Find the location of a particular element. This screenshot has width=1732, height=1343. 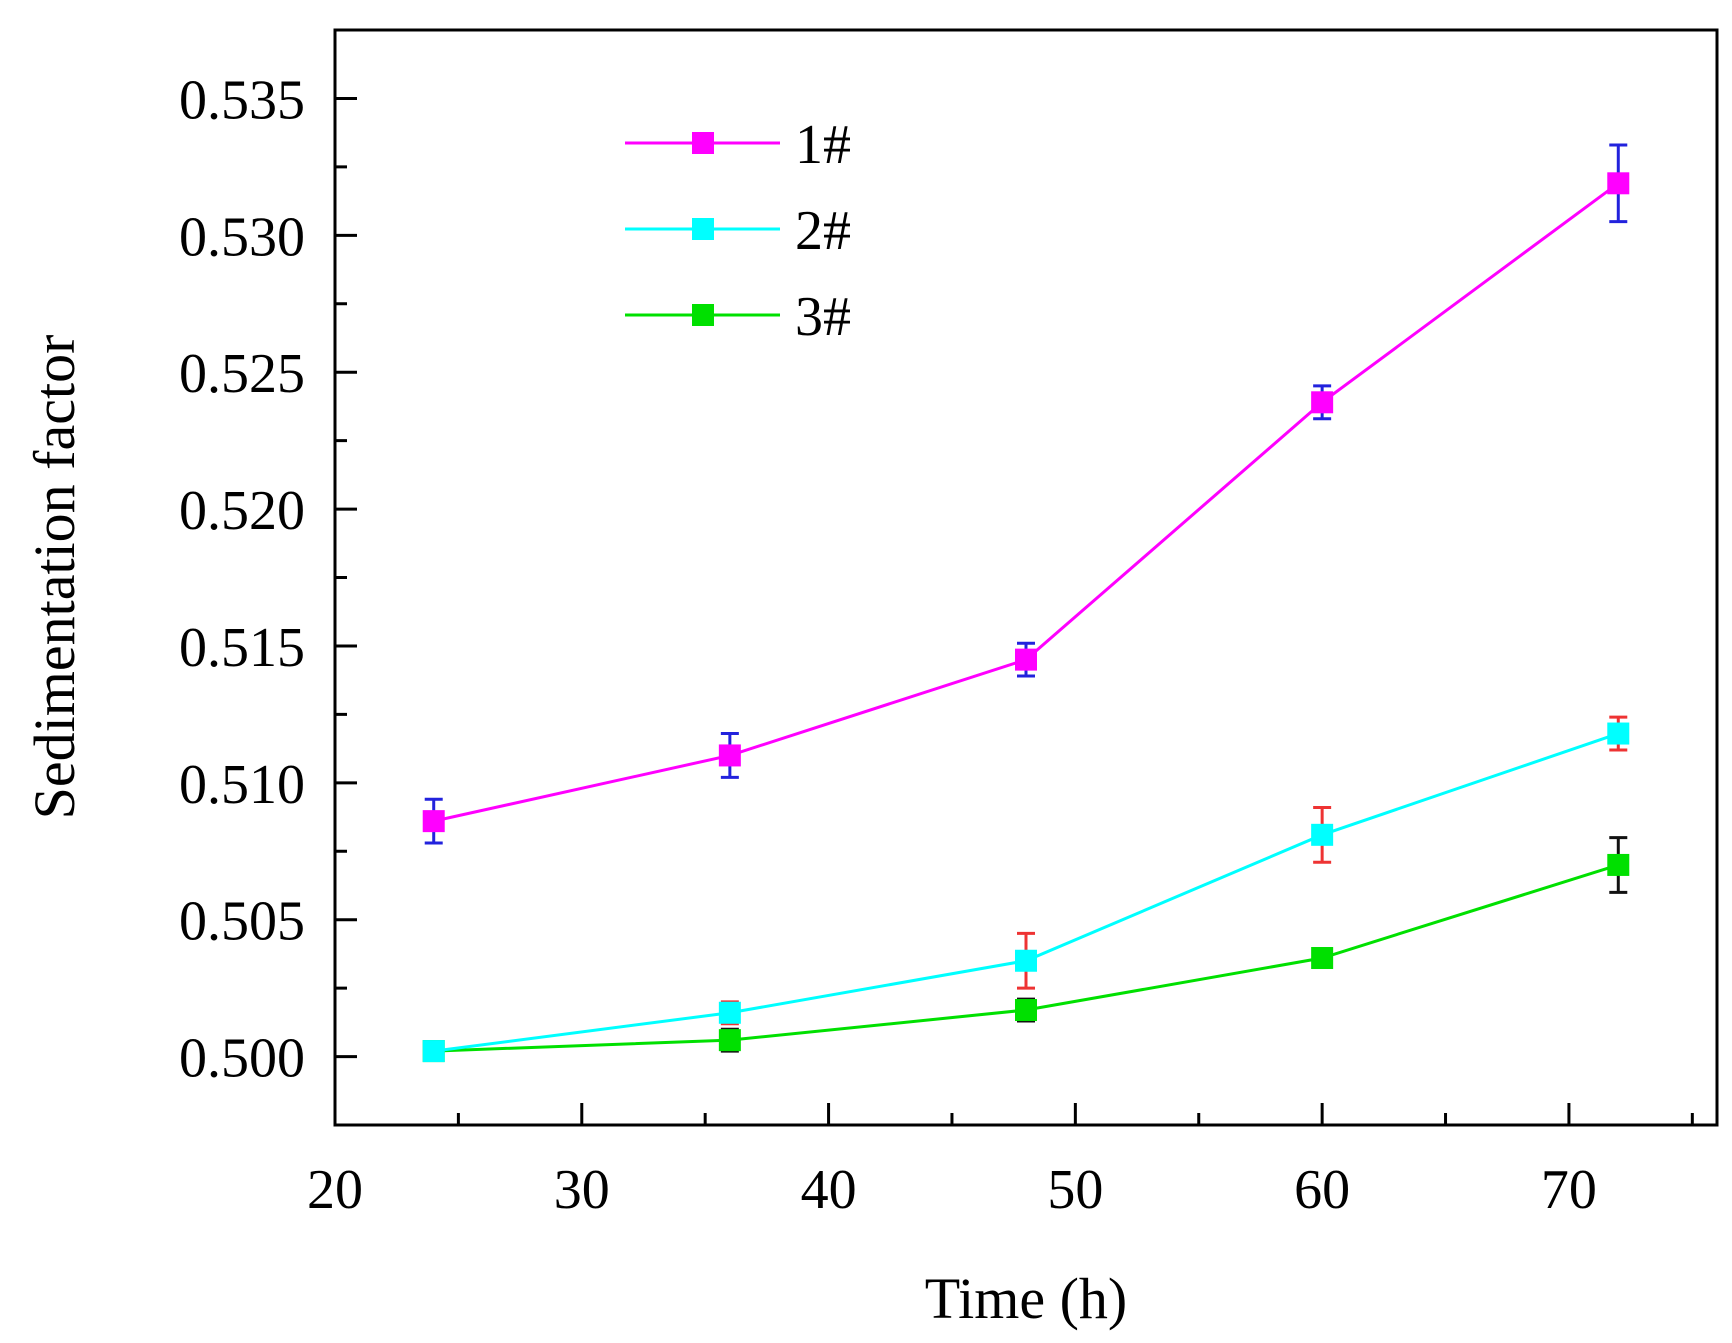

y-tick-label: 0.500 is located at coordinates (242, 1059).